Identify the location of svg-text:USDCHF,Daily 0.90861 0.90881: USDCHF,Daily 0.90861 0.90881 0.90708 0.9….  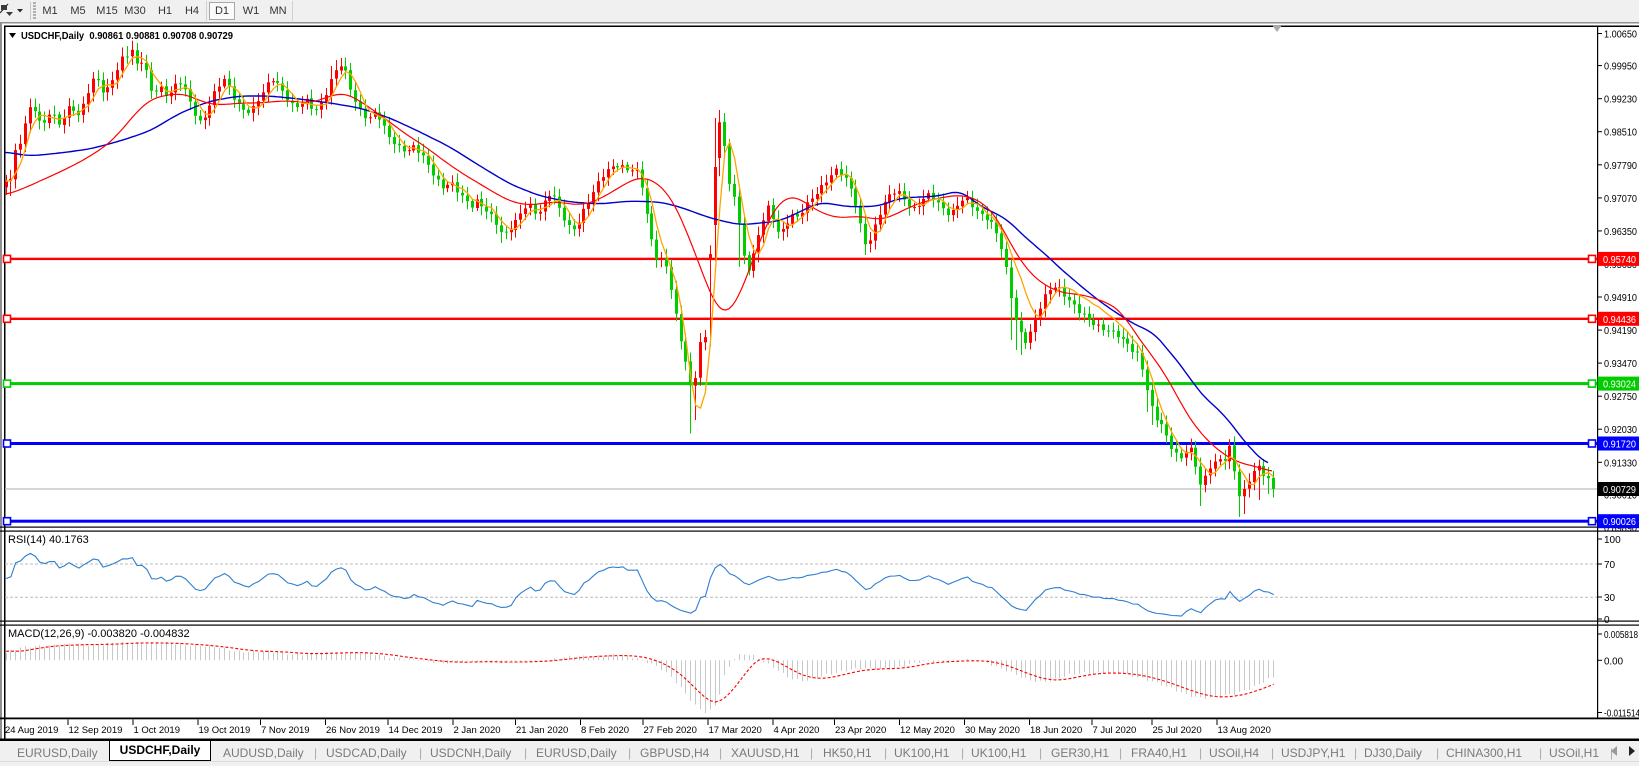
(127, 36).